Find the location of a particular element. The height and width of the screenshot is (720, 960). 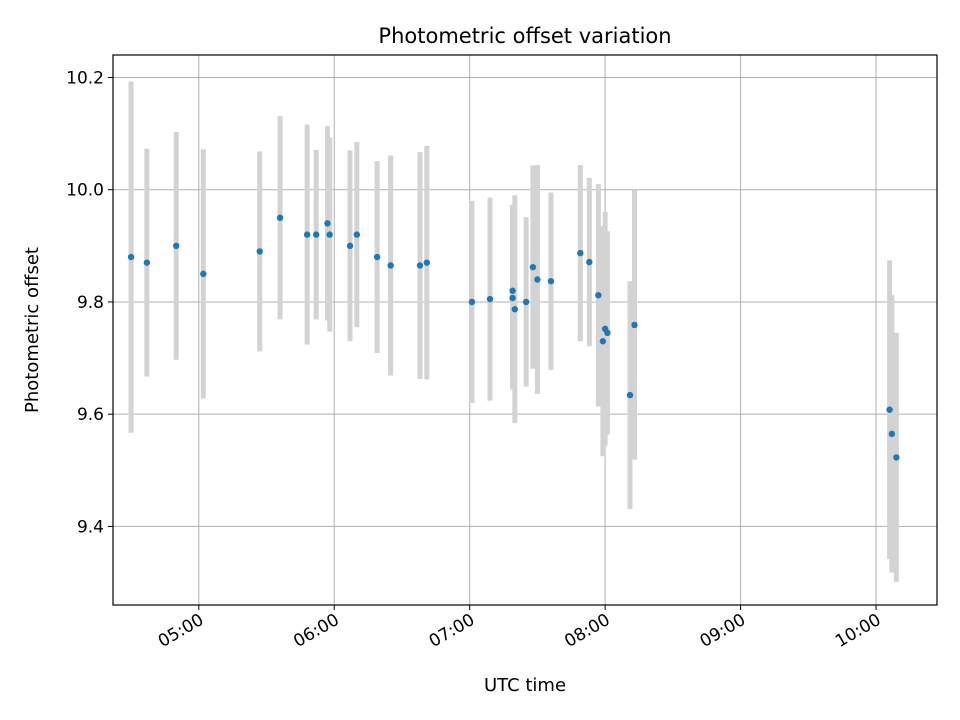

y-tick-label: 9.8 is located at coordinates (90, 303).